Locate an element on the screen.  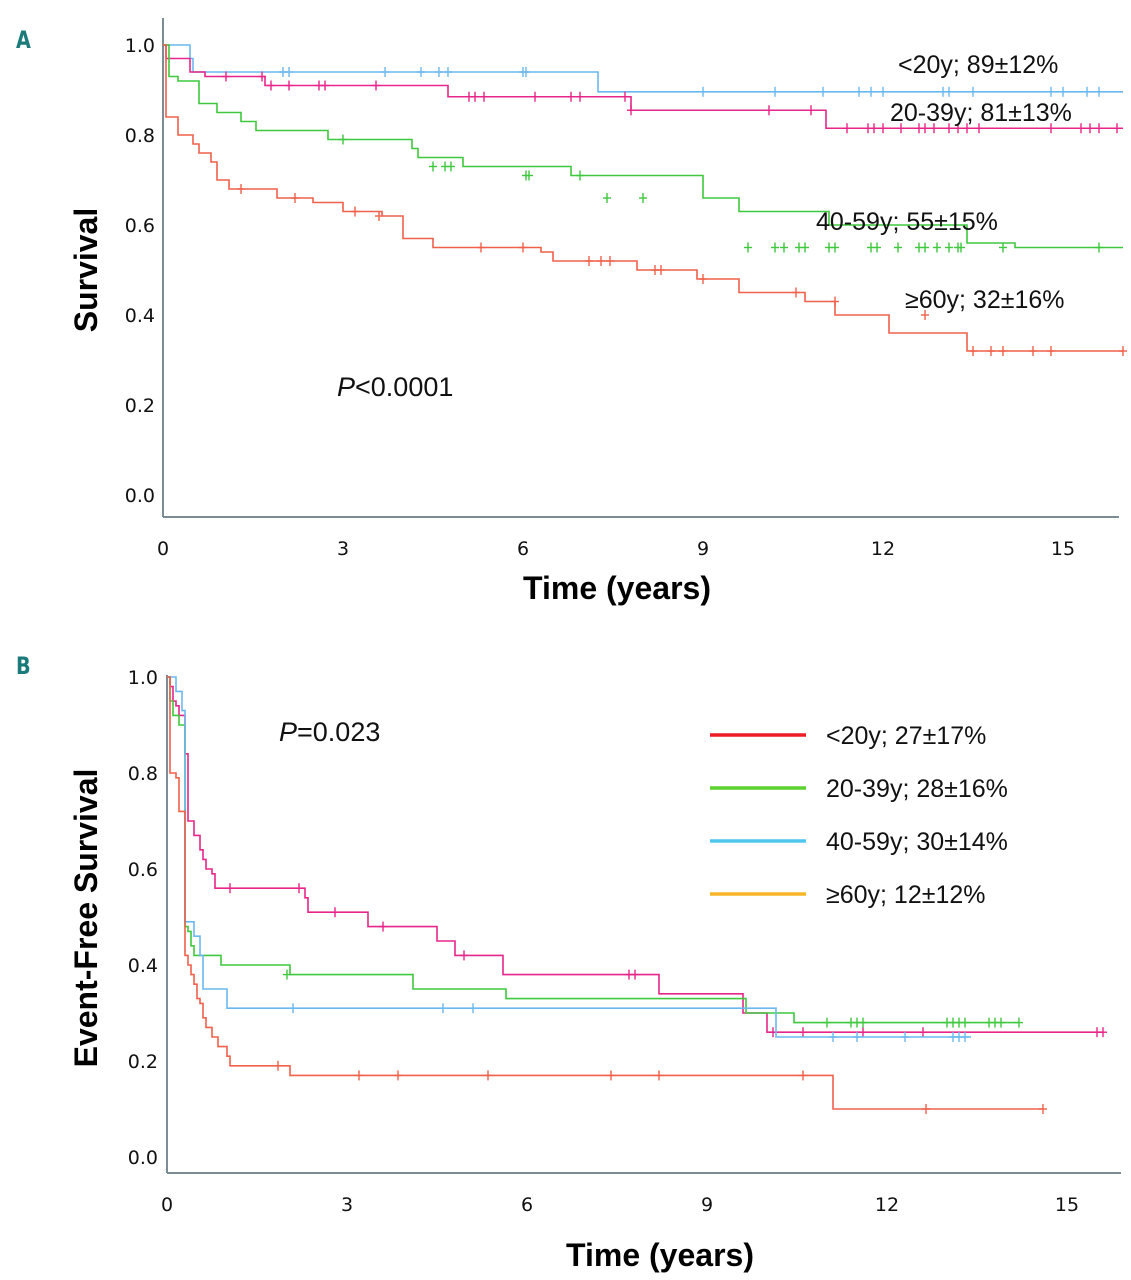
legend-label: 40-59y; 30±14% is located at coordinates (917, 842).